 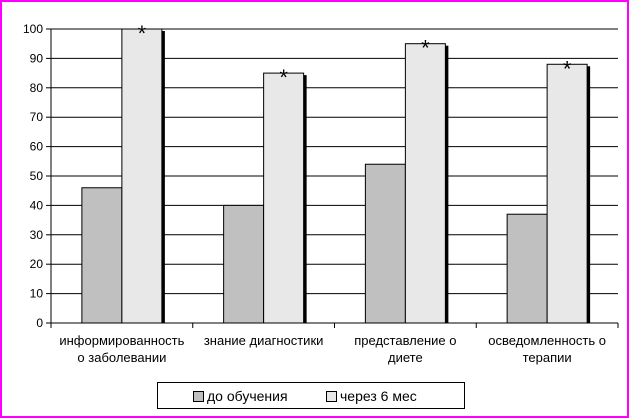 What do you see at coordinates (37, 205) in the screenshot?
I see `y-tick-label-40: 40` at bounding box center [37, 205].